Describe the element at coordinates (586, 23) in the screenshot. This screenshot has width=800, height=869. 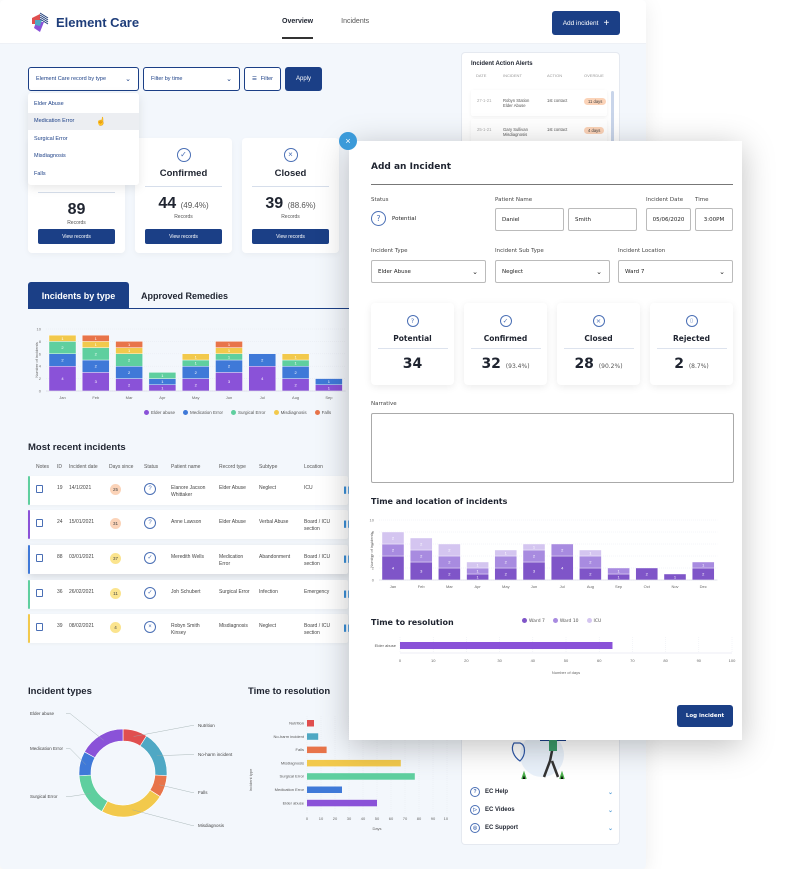
I see `add-incident-button: Add incident +` at that location.